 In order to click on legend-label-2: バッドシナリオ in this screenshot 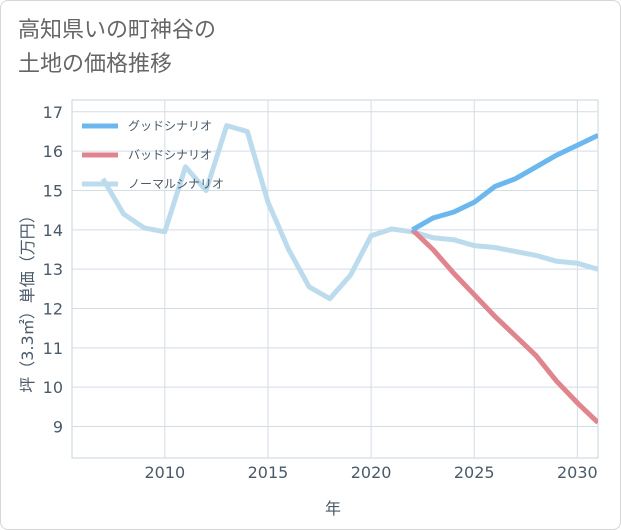, I will do `click(170, 155)`.